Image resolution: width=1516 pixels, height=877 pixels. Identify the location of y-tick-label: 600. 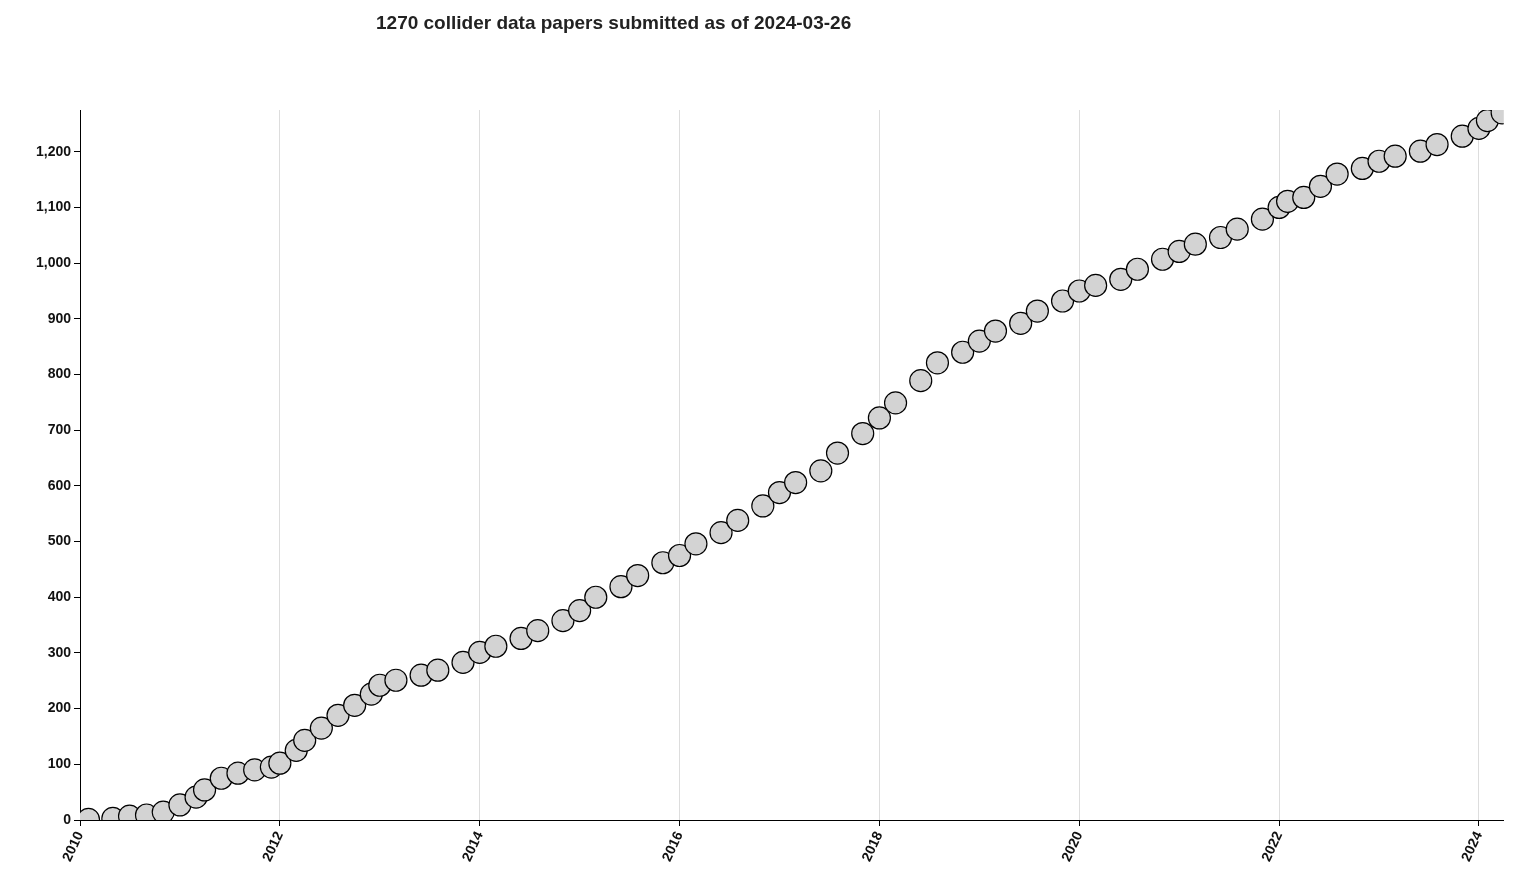
(59, 484).